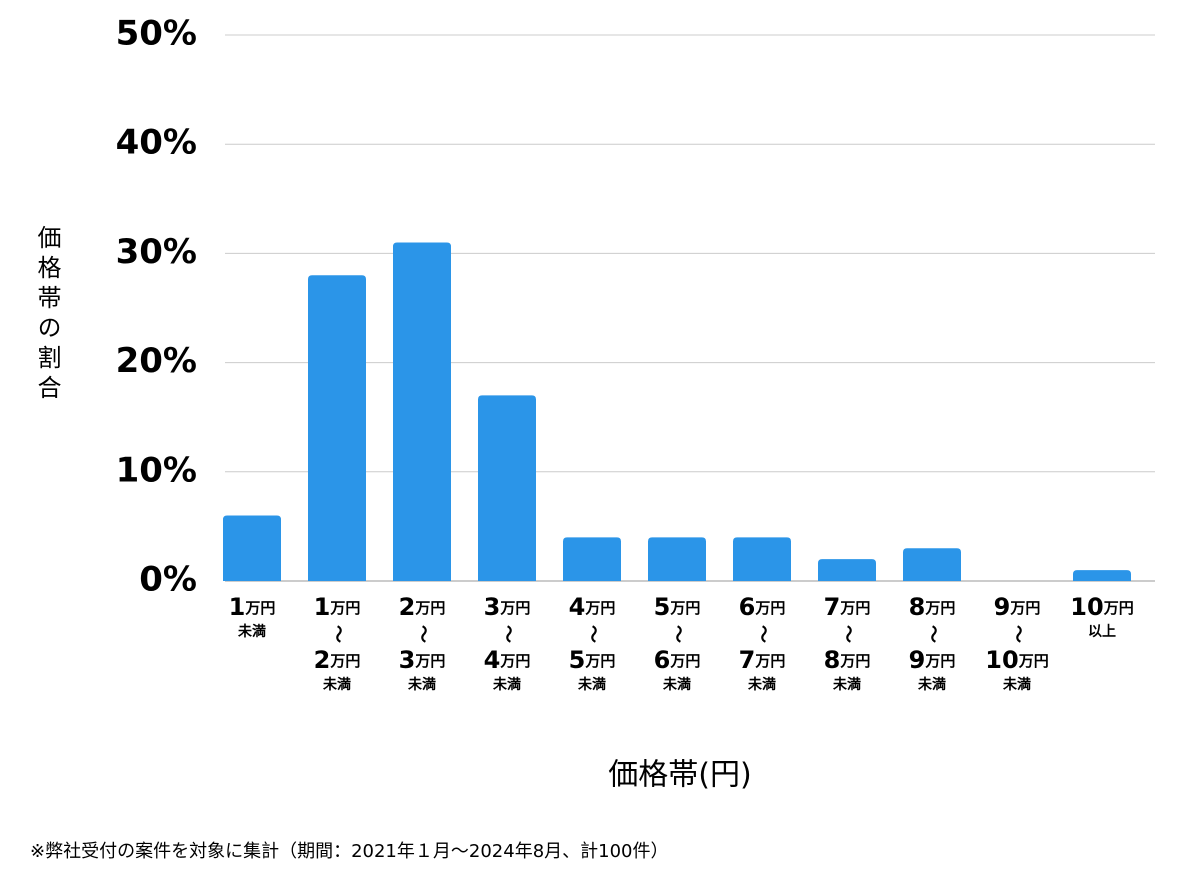 Image resolution: width=1200 pixels, height=874 pixels. Describe the element at coordinates (156, 470) in the screenshot. I see `y-tick-label: 10%` at that location.